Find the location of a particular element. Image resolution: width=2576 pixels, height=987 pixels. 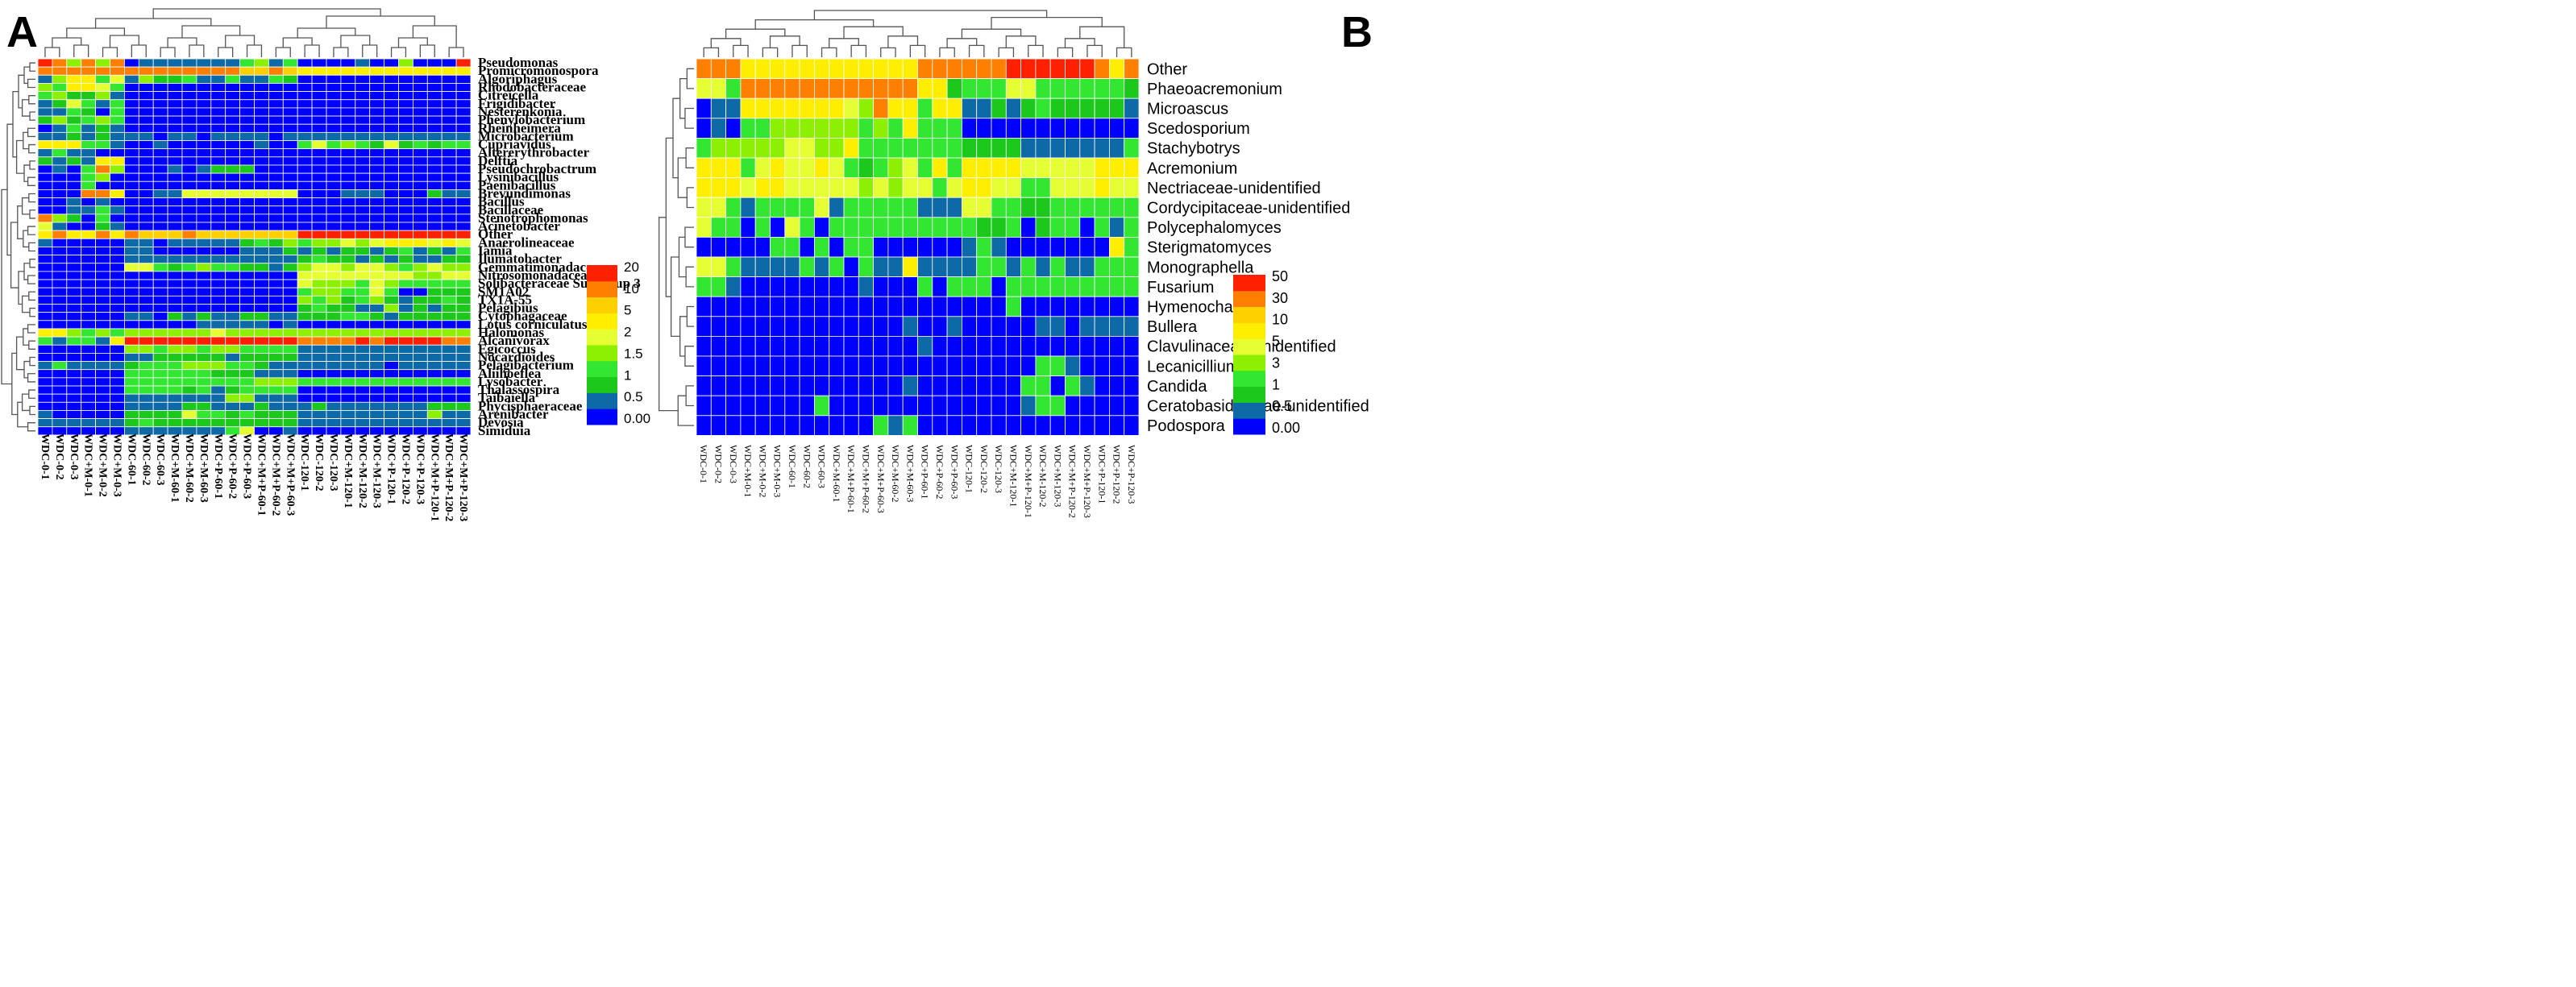

row-dendrogram-link is located at coordinates (32, 312).